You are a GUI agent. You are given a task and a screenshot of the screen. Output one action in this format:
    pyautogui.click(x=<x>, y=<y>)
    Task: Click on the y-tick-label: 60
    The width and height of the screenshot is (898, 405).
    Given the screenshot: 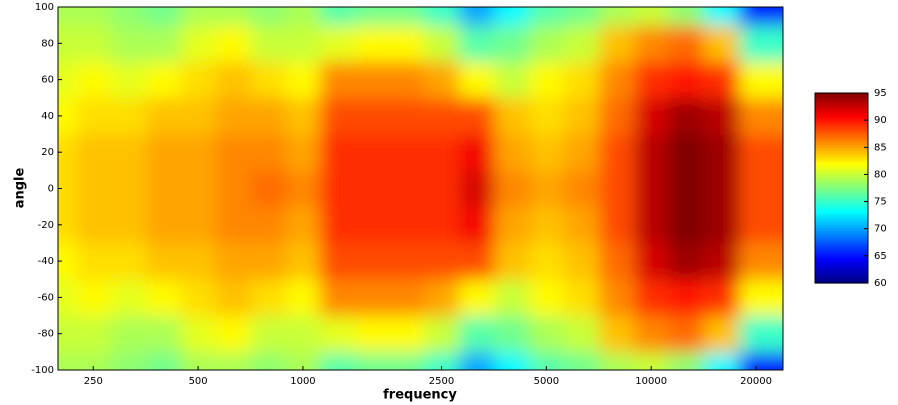 What is the action you would take?
    pyautogui.click(x=47, y=80)
    